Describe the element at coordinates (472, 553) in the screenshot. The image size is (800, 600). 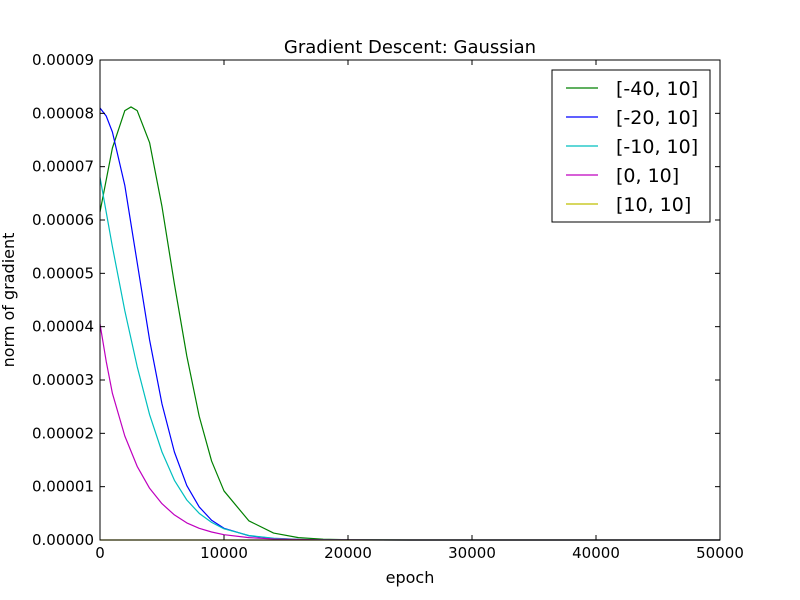
I see `x-tick-label: 30000` at that location.